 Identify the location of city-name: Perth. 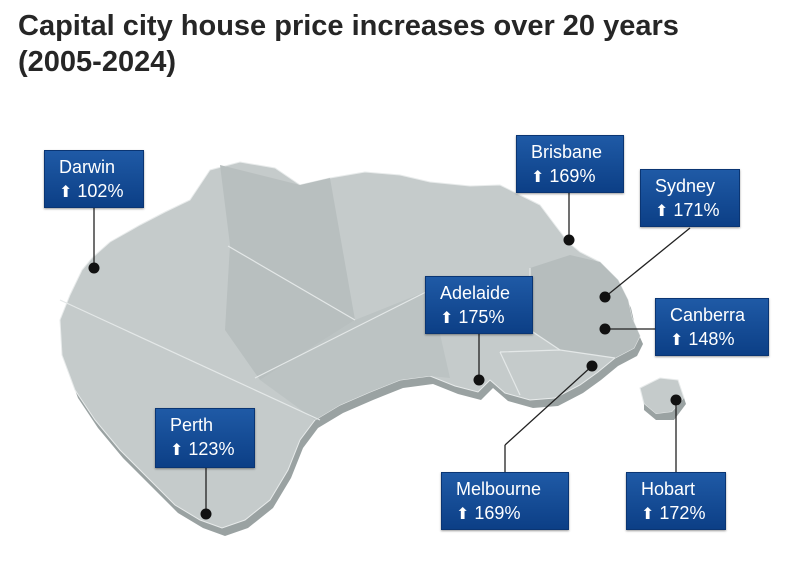
(192, 425).